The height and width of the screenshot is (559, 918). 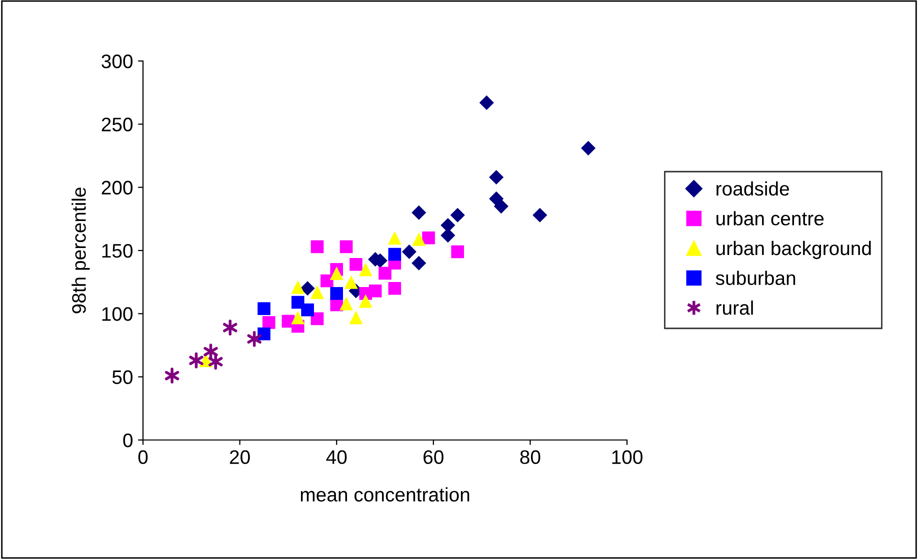 I want to click on legend-label: suburban, so click(x=756, y=278).